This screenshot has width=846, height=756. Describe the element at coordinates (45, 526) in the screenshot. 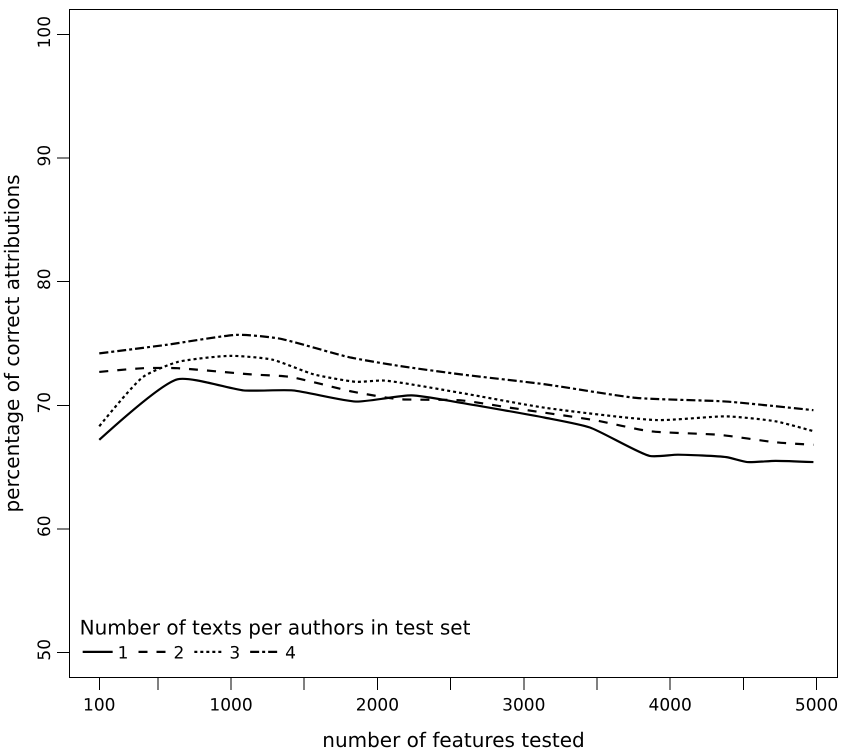

I see `y-tick-label: 60` at that location.